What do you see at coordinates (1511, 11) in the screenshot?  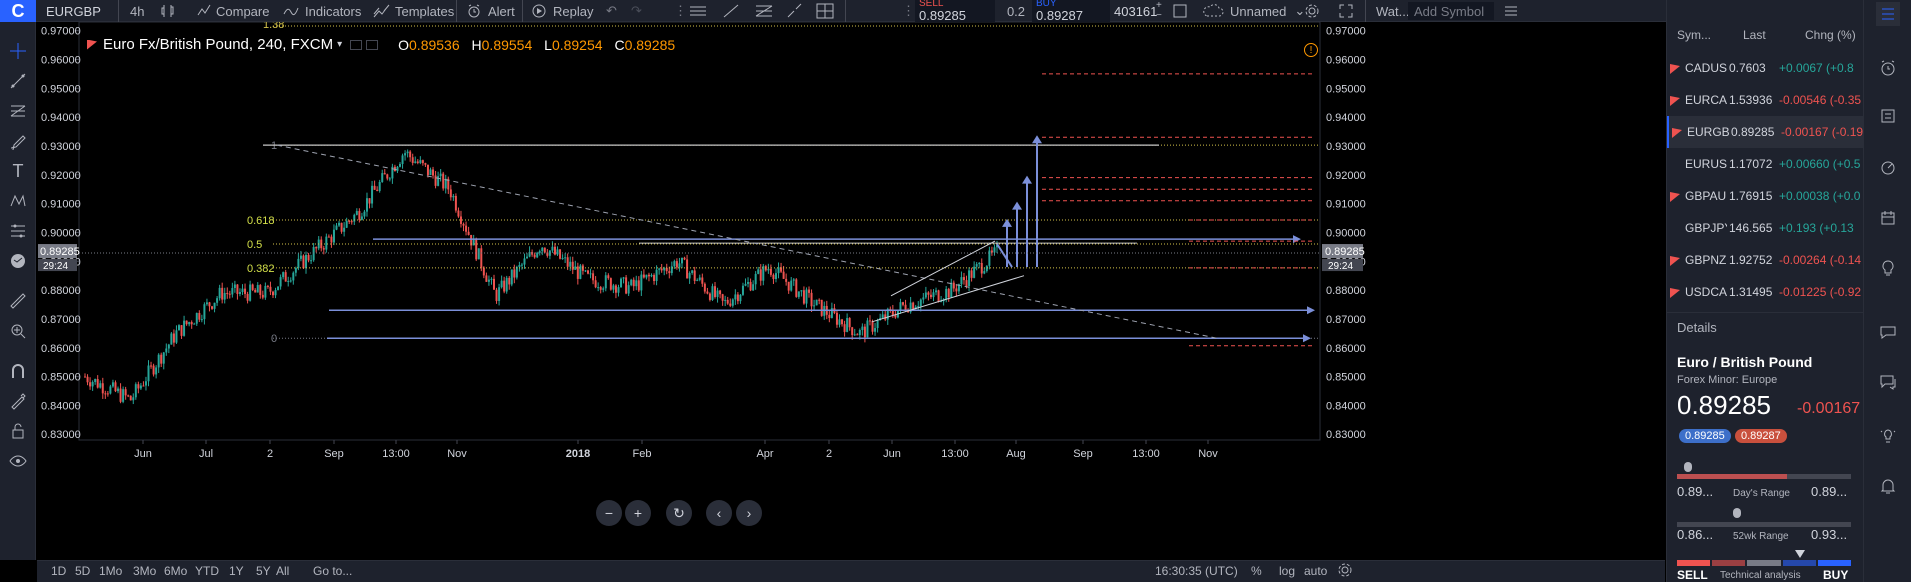 I see `watchlist-menu-icon` at bounding box center [1511, 11].